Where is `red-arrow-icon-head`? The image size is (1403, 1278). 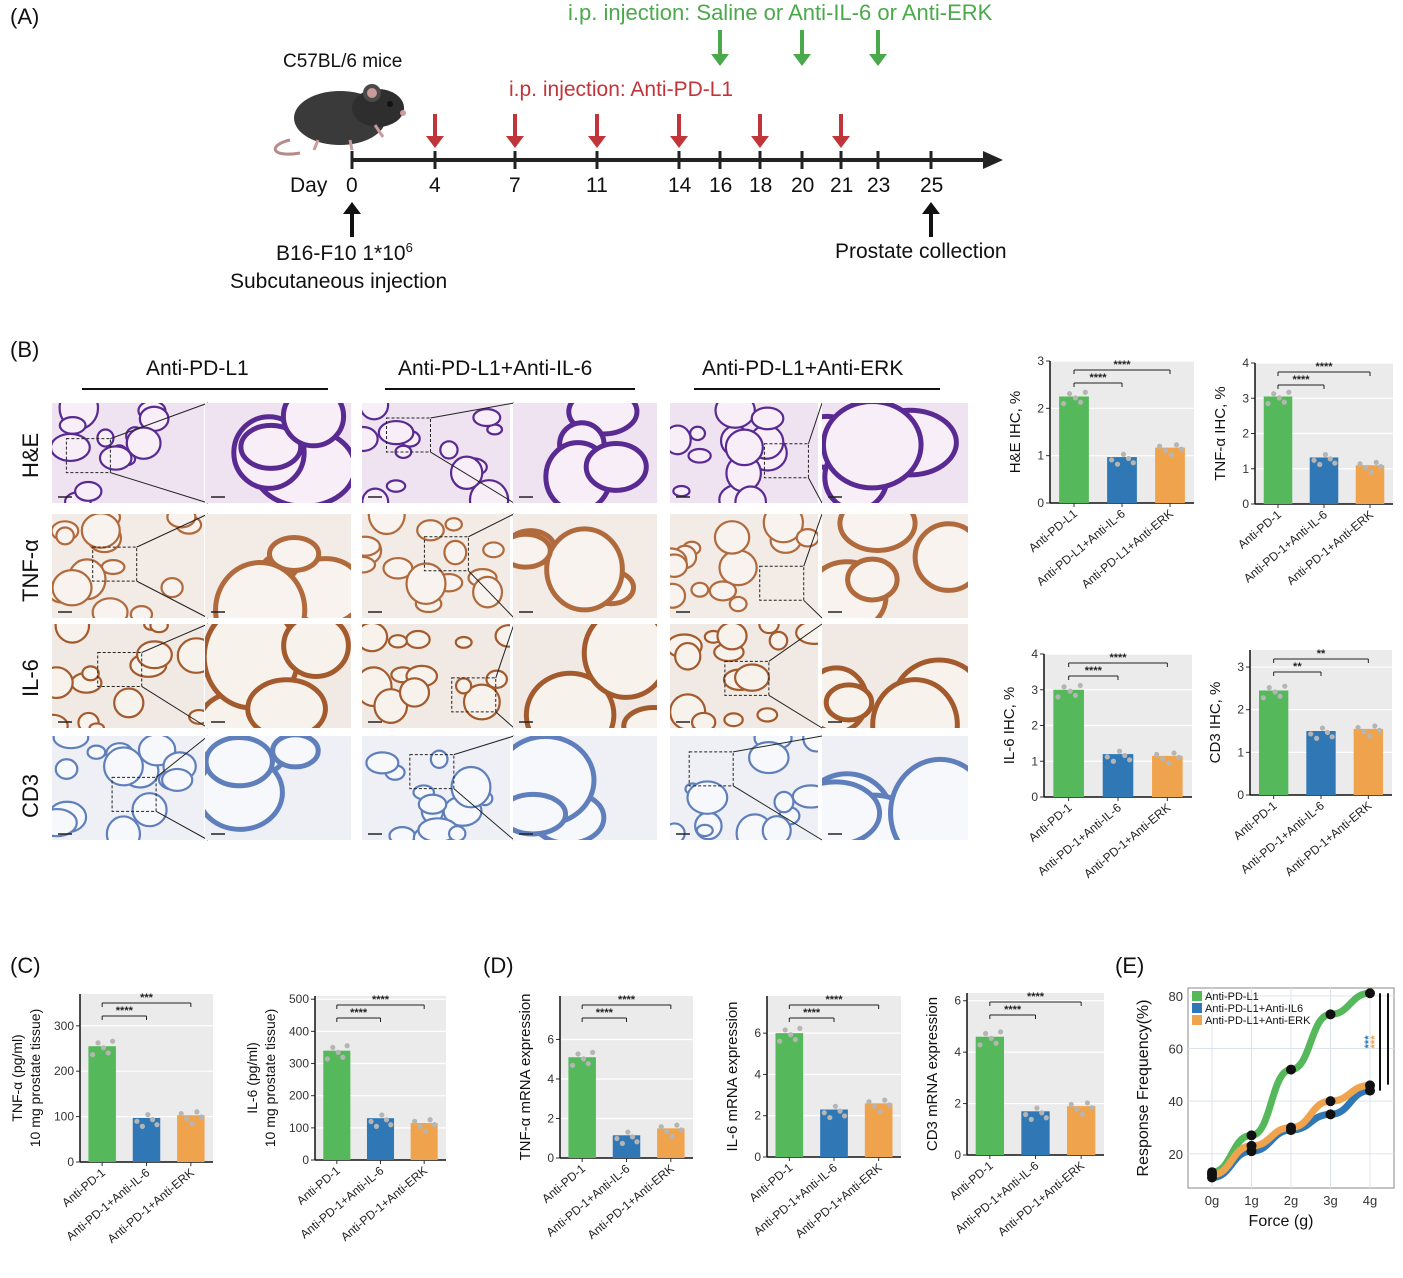 red-arrow-icon-head is located at coordinates (435, 142).